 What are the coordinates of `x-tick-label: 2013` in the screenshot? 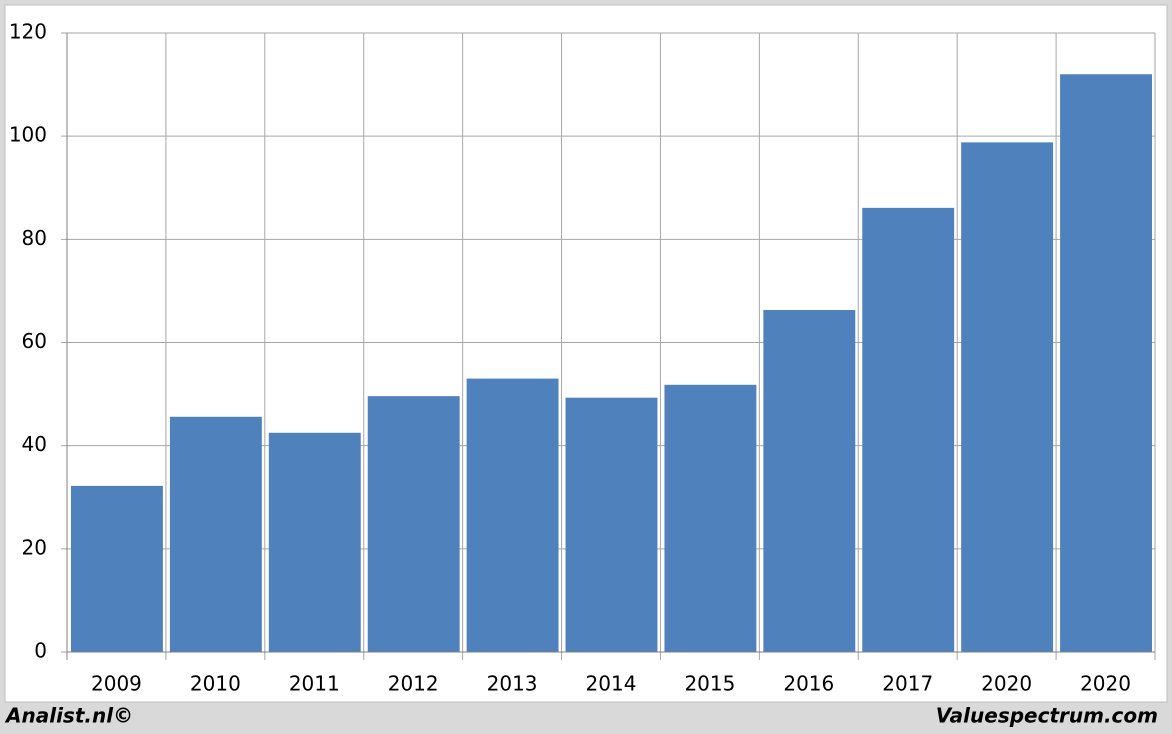 It's located at (512, 684).